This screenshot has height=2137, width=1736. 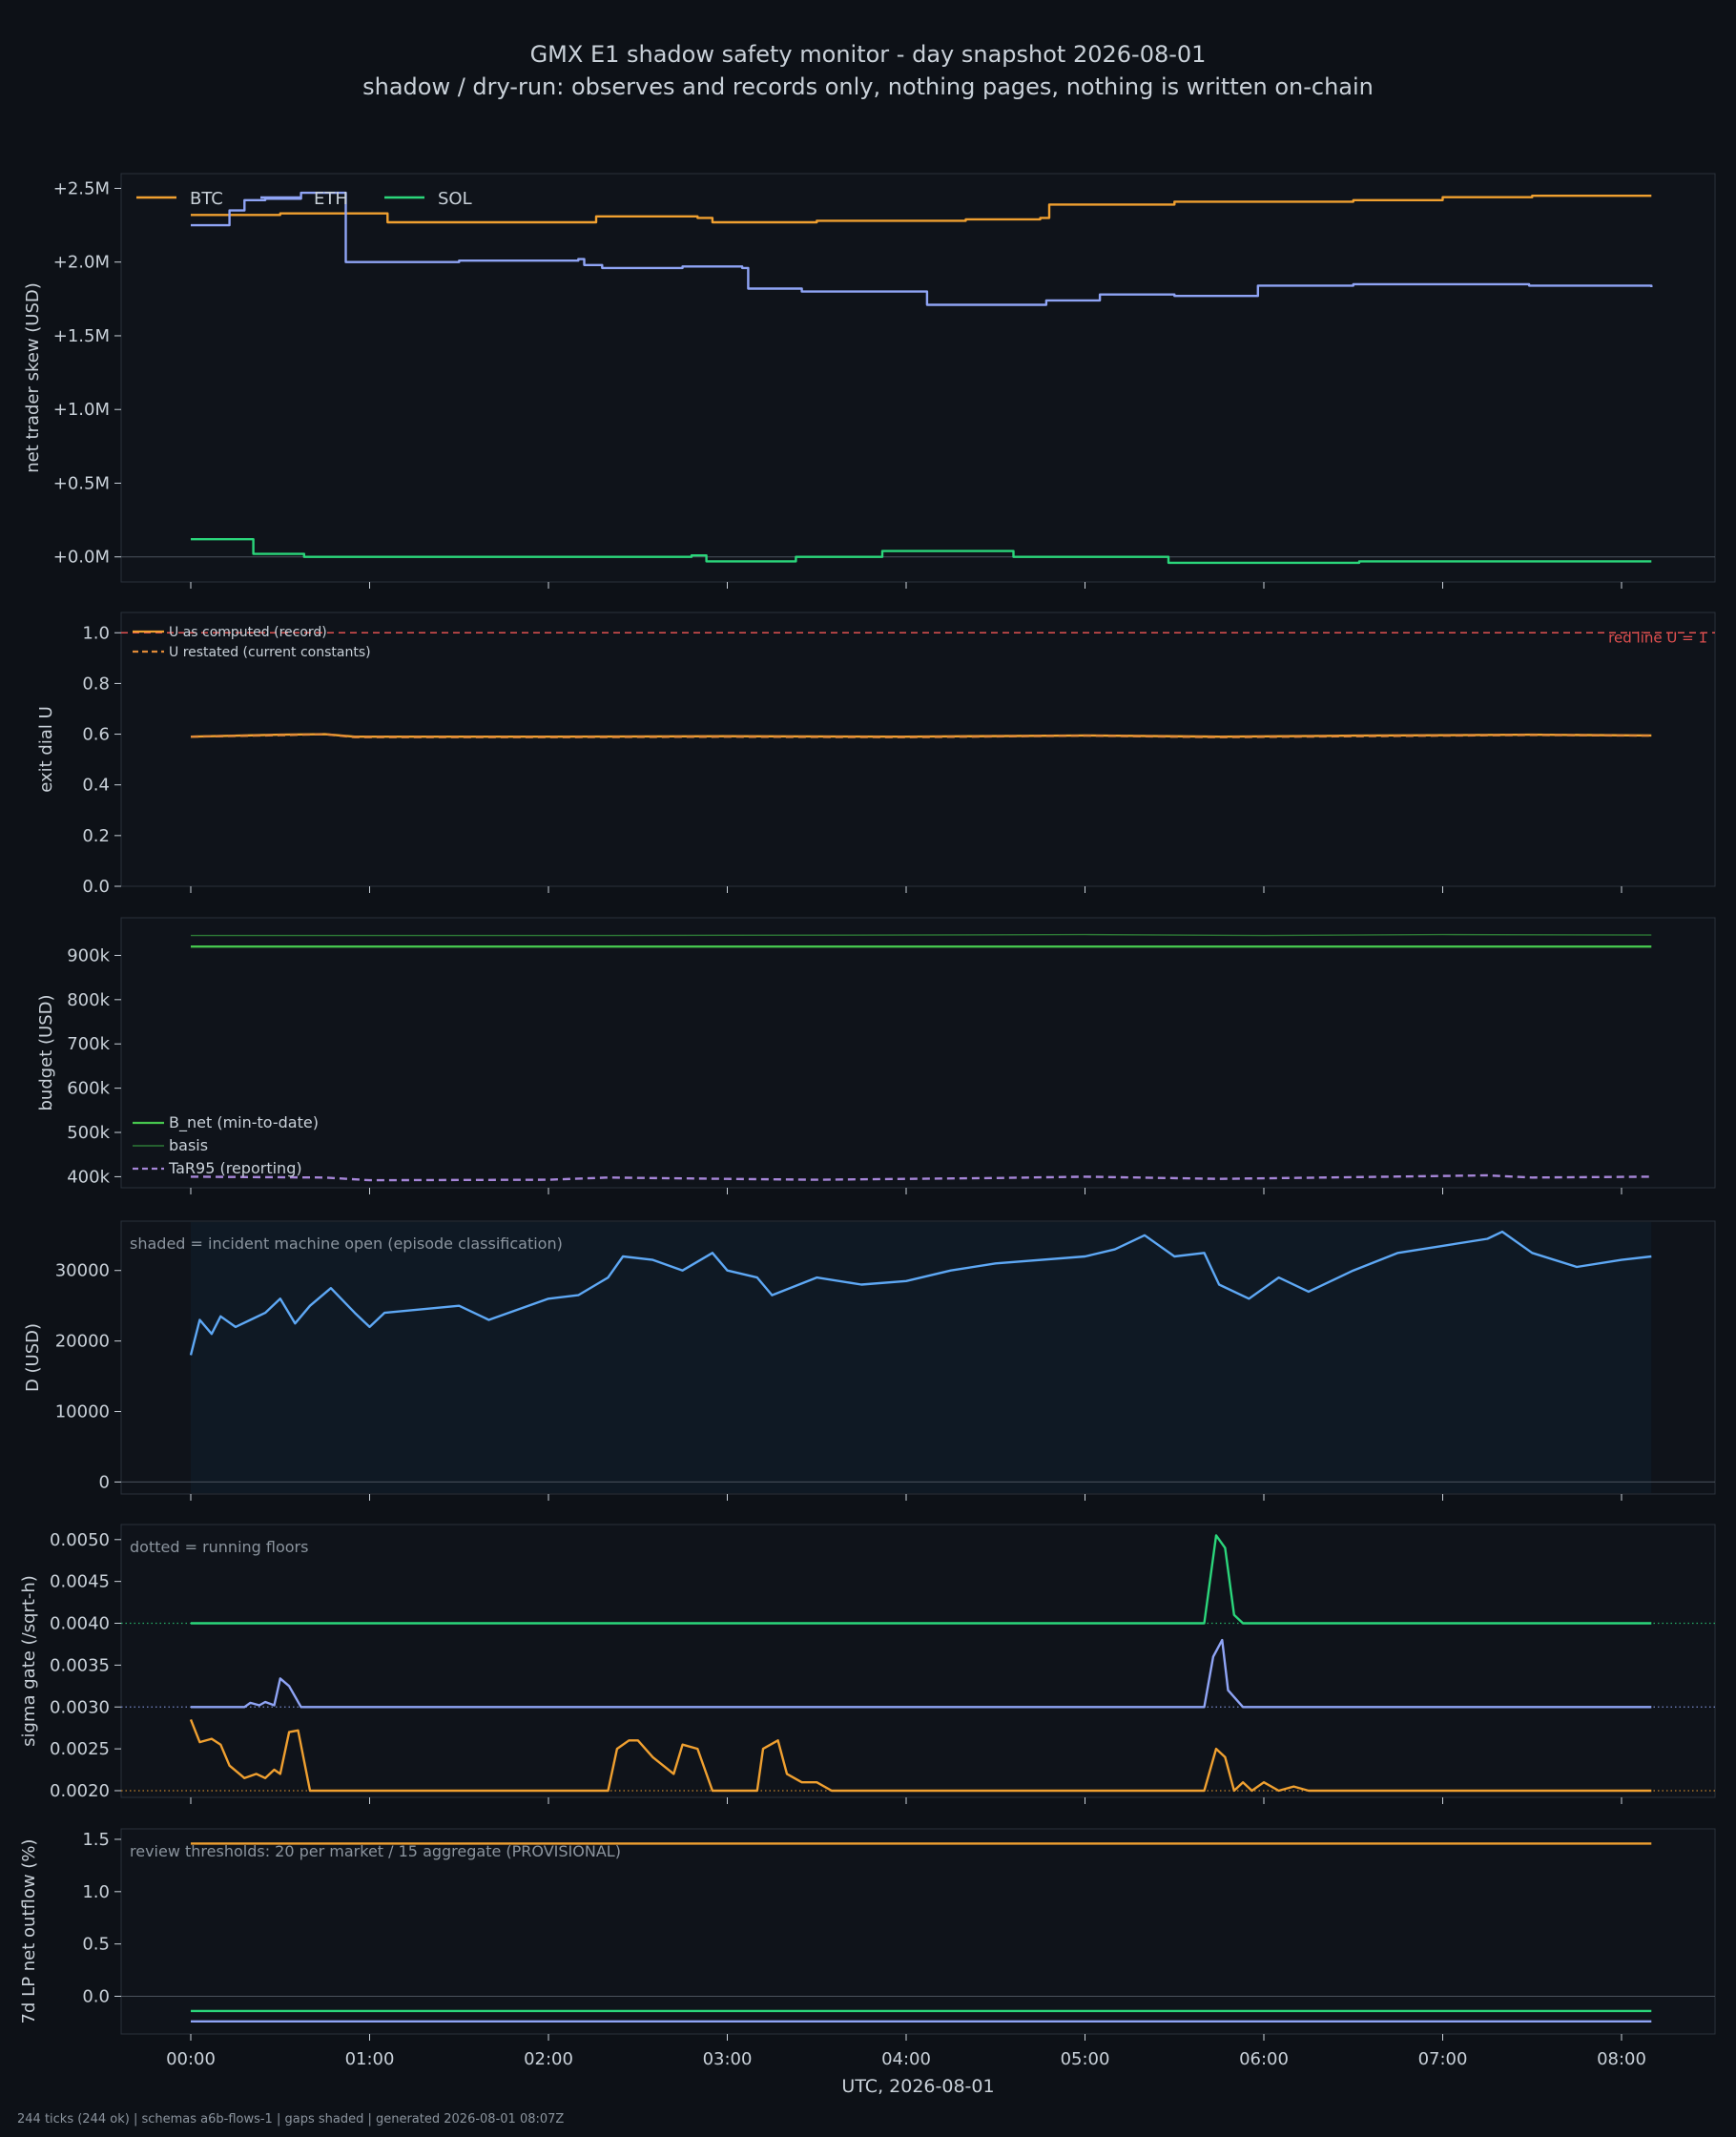 What do you see at coordinates (235, 1168) in the screenshot?
I see `legend-label: TaR95 (reporting)` at bounding box center [235, 1168].